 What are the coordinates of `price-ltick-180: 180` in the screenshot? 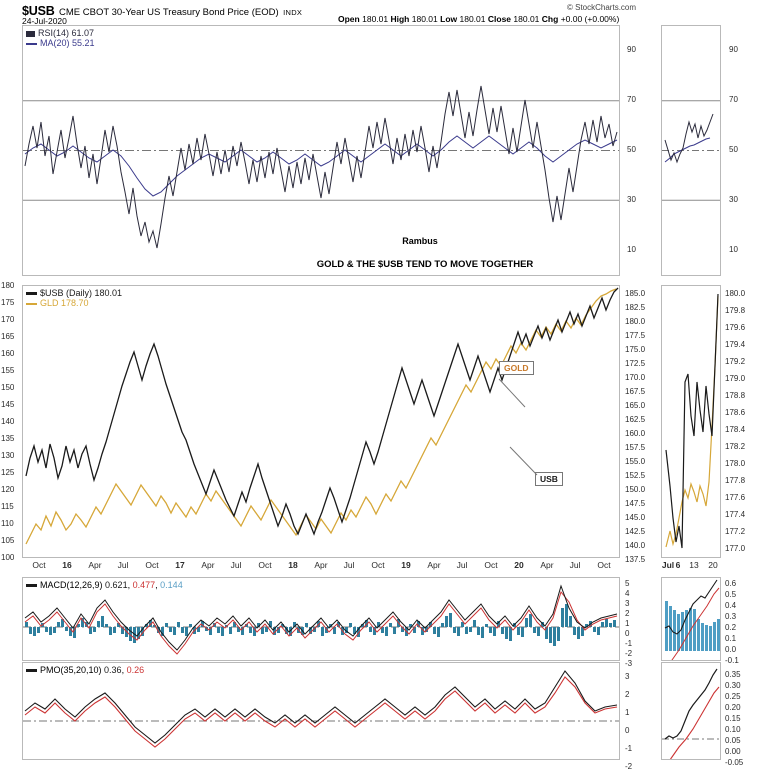 It's located at (8, 285).